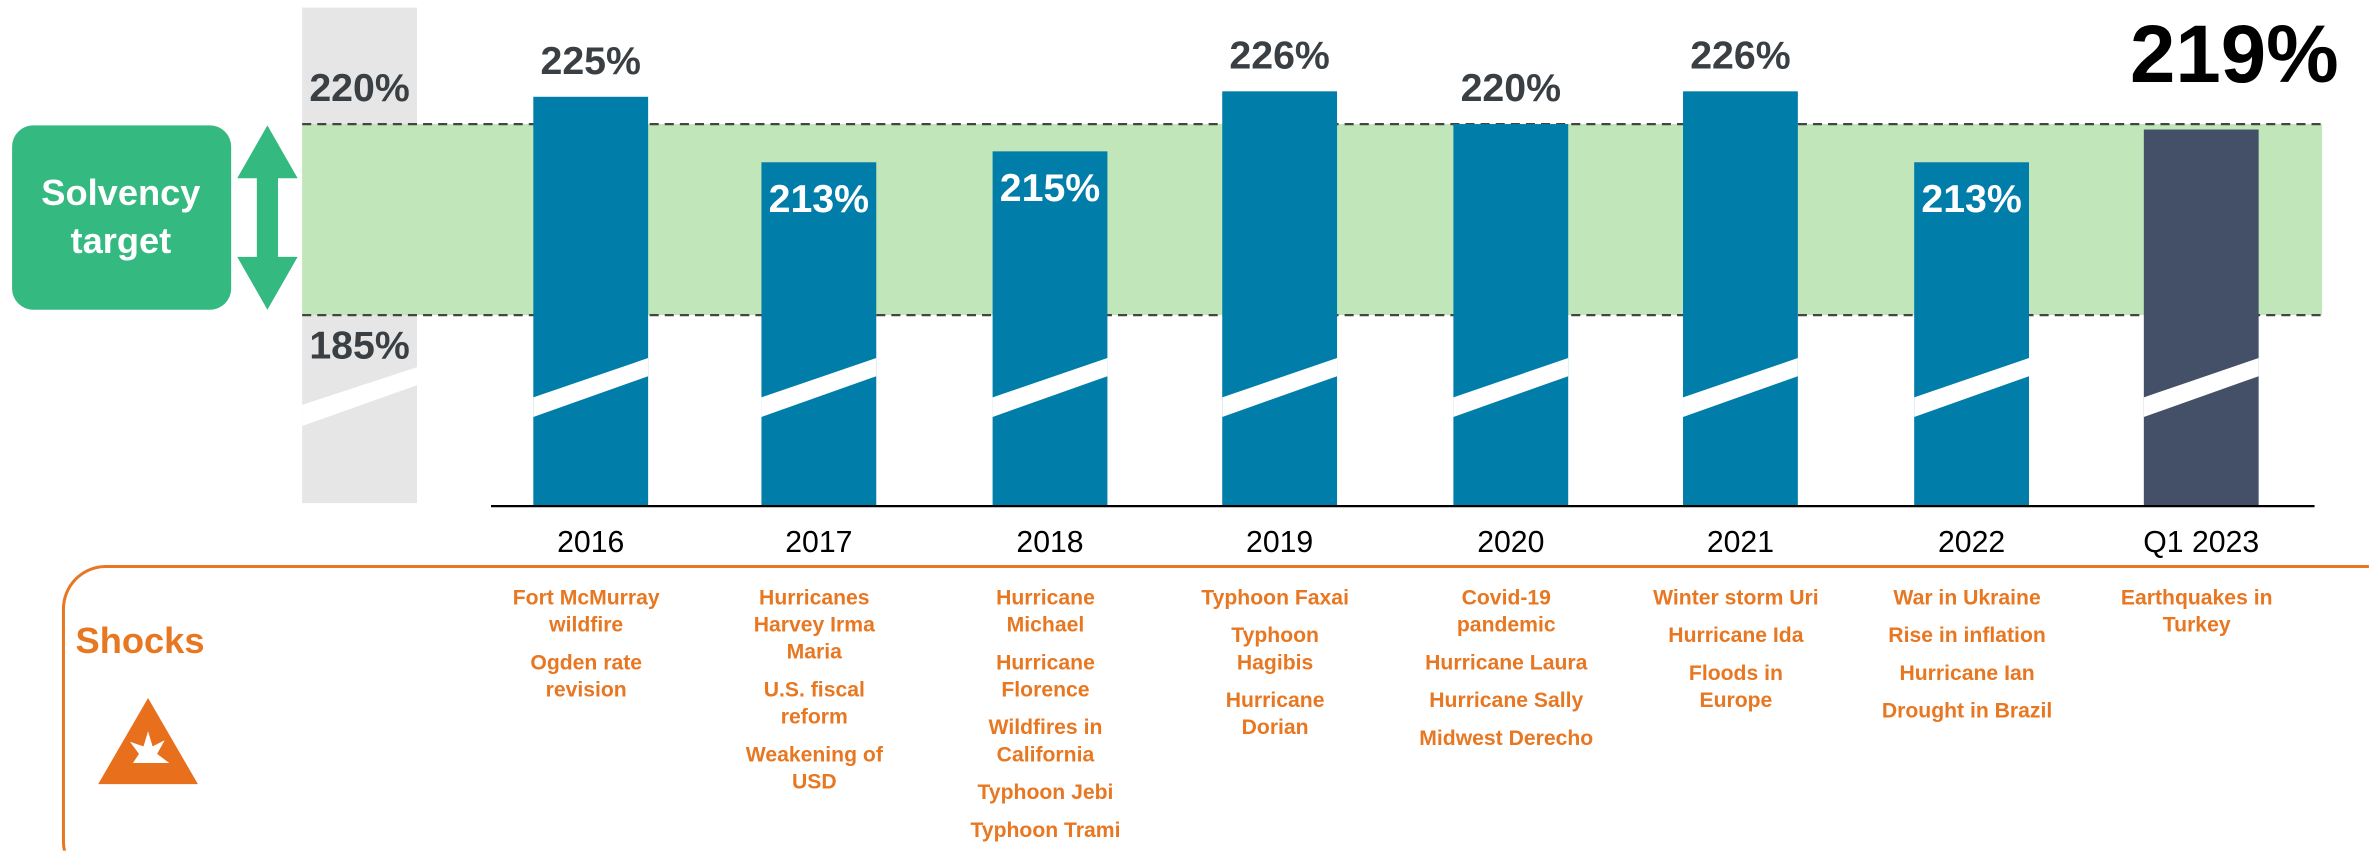 The image size is (2369, 851). Describe the element at coordinates (1275, 713) in the screenshot. I see `shock-item: Hurricane Dorian` at that location.